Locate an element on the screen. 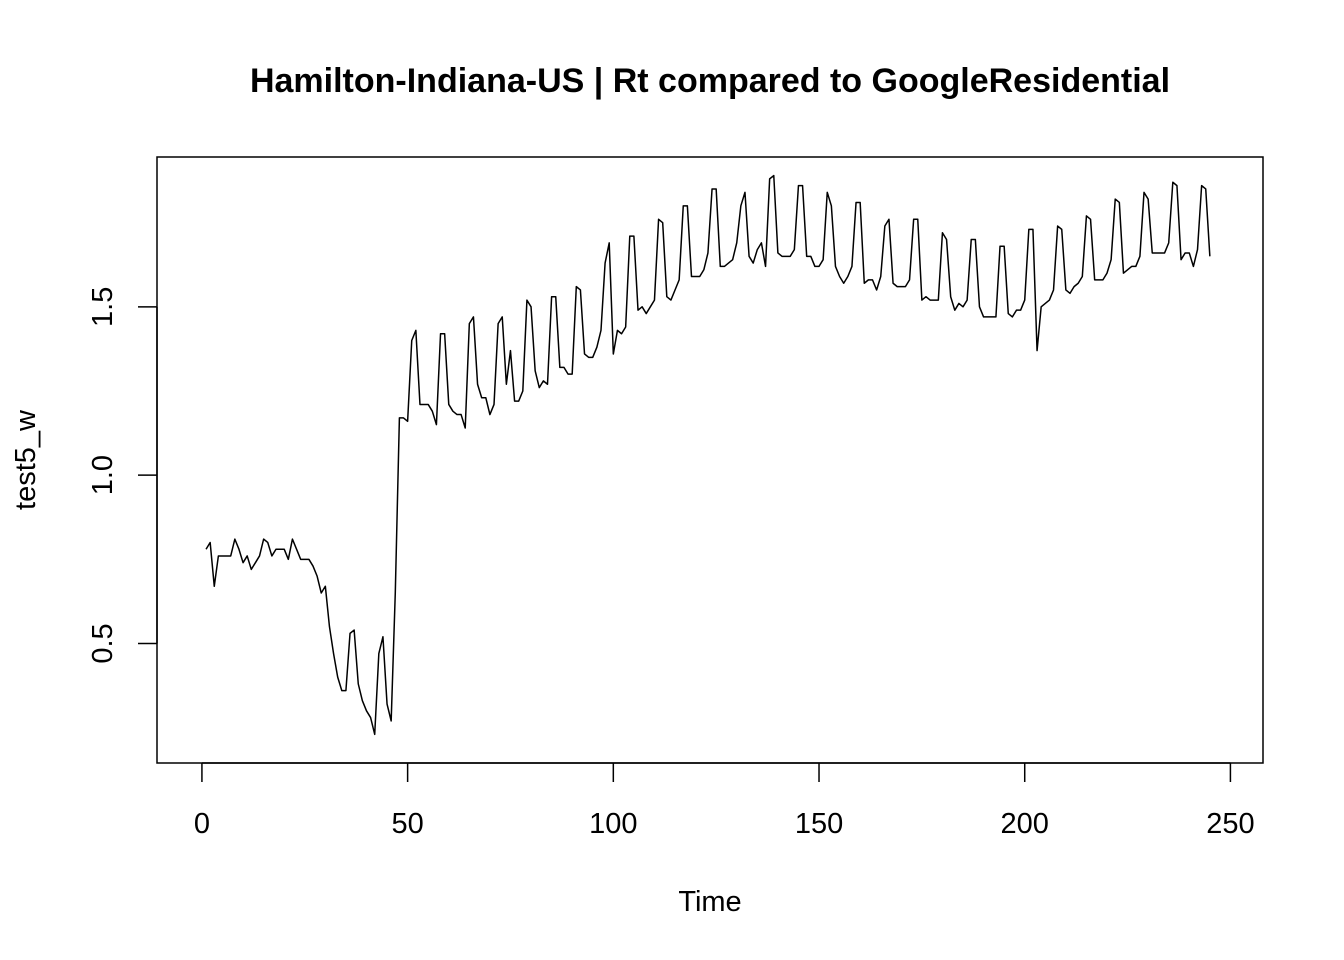  x-tick-label: 200 is located at coordinates (1025, 824).